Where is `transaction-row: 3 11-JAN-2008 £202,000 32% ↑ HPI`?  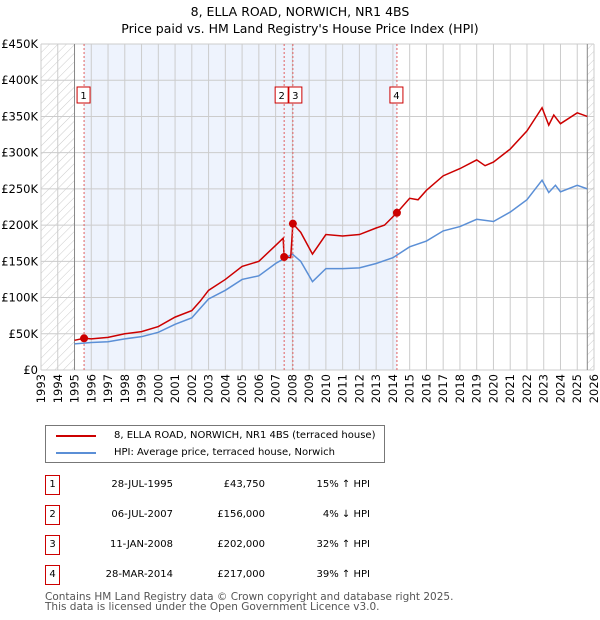 transaction-row: 3 11-JAN-2008 £202,000 32% ↑ HPI is located at coordinates (215, 545).